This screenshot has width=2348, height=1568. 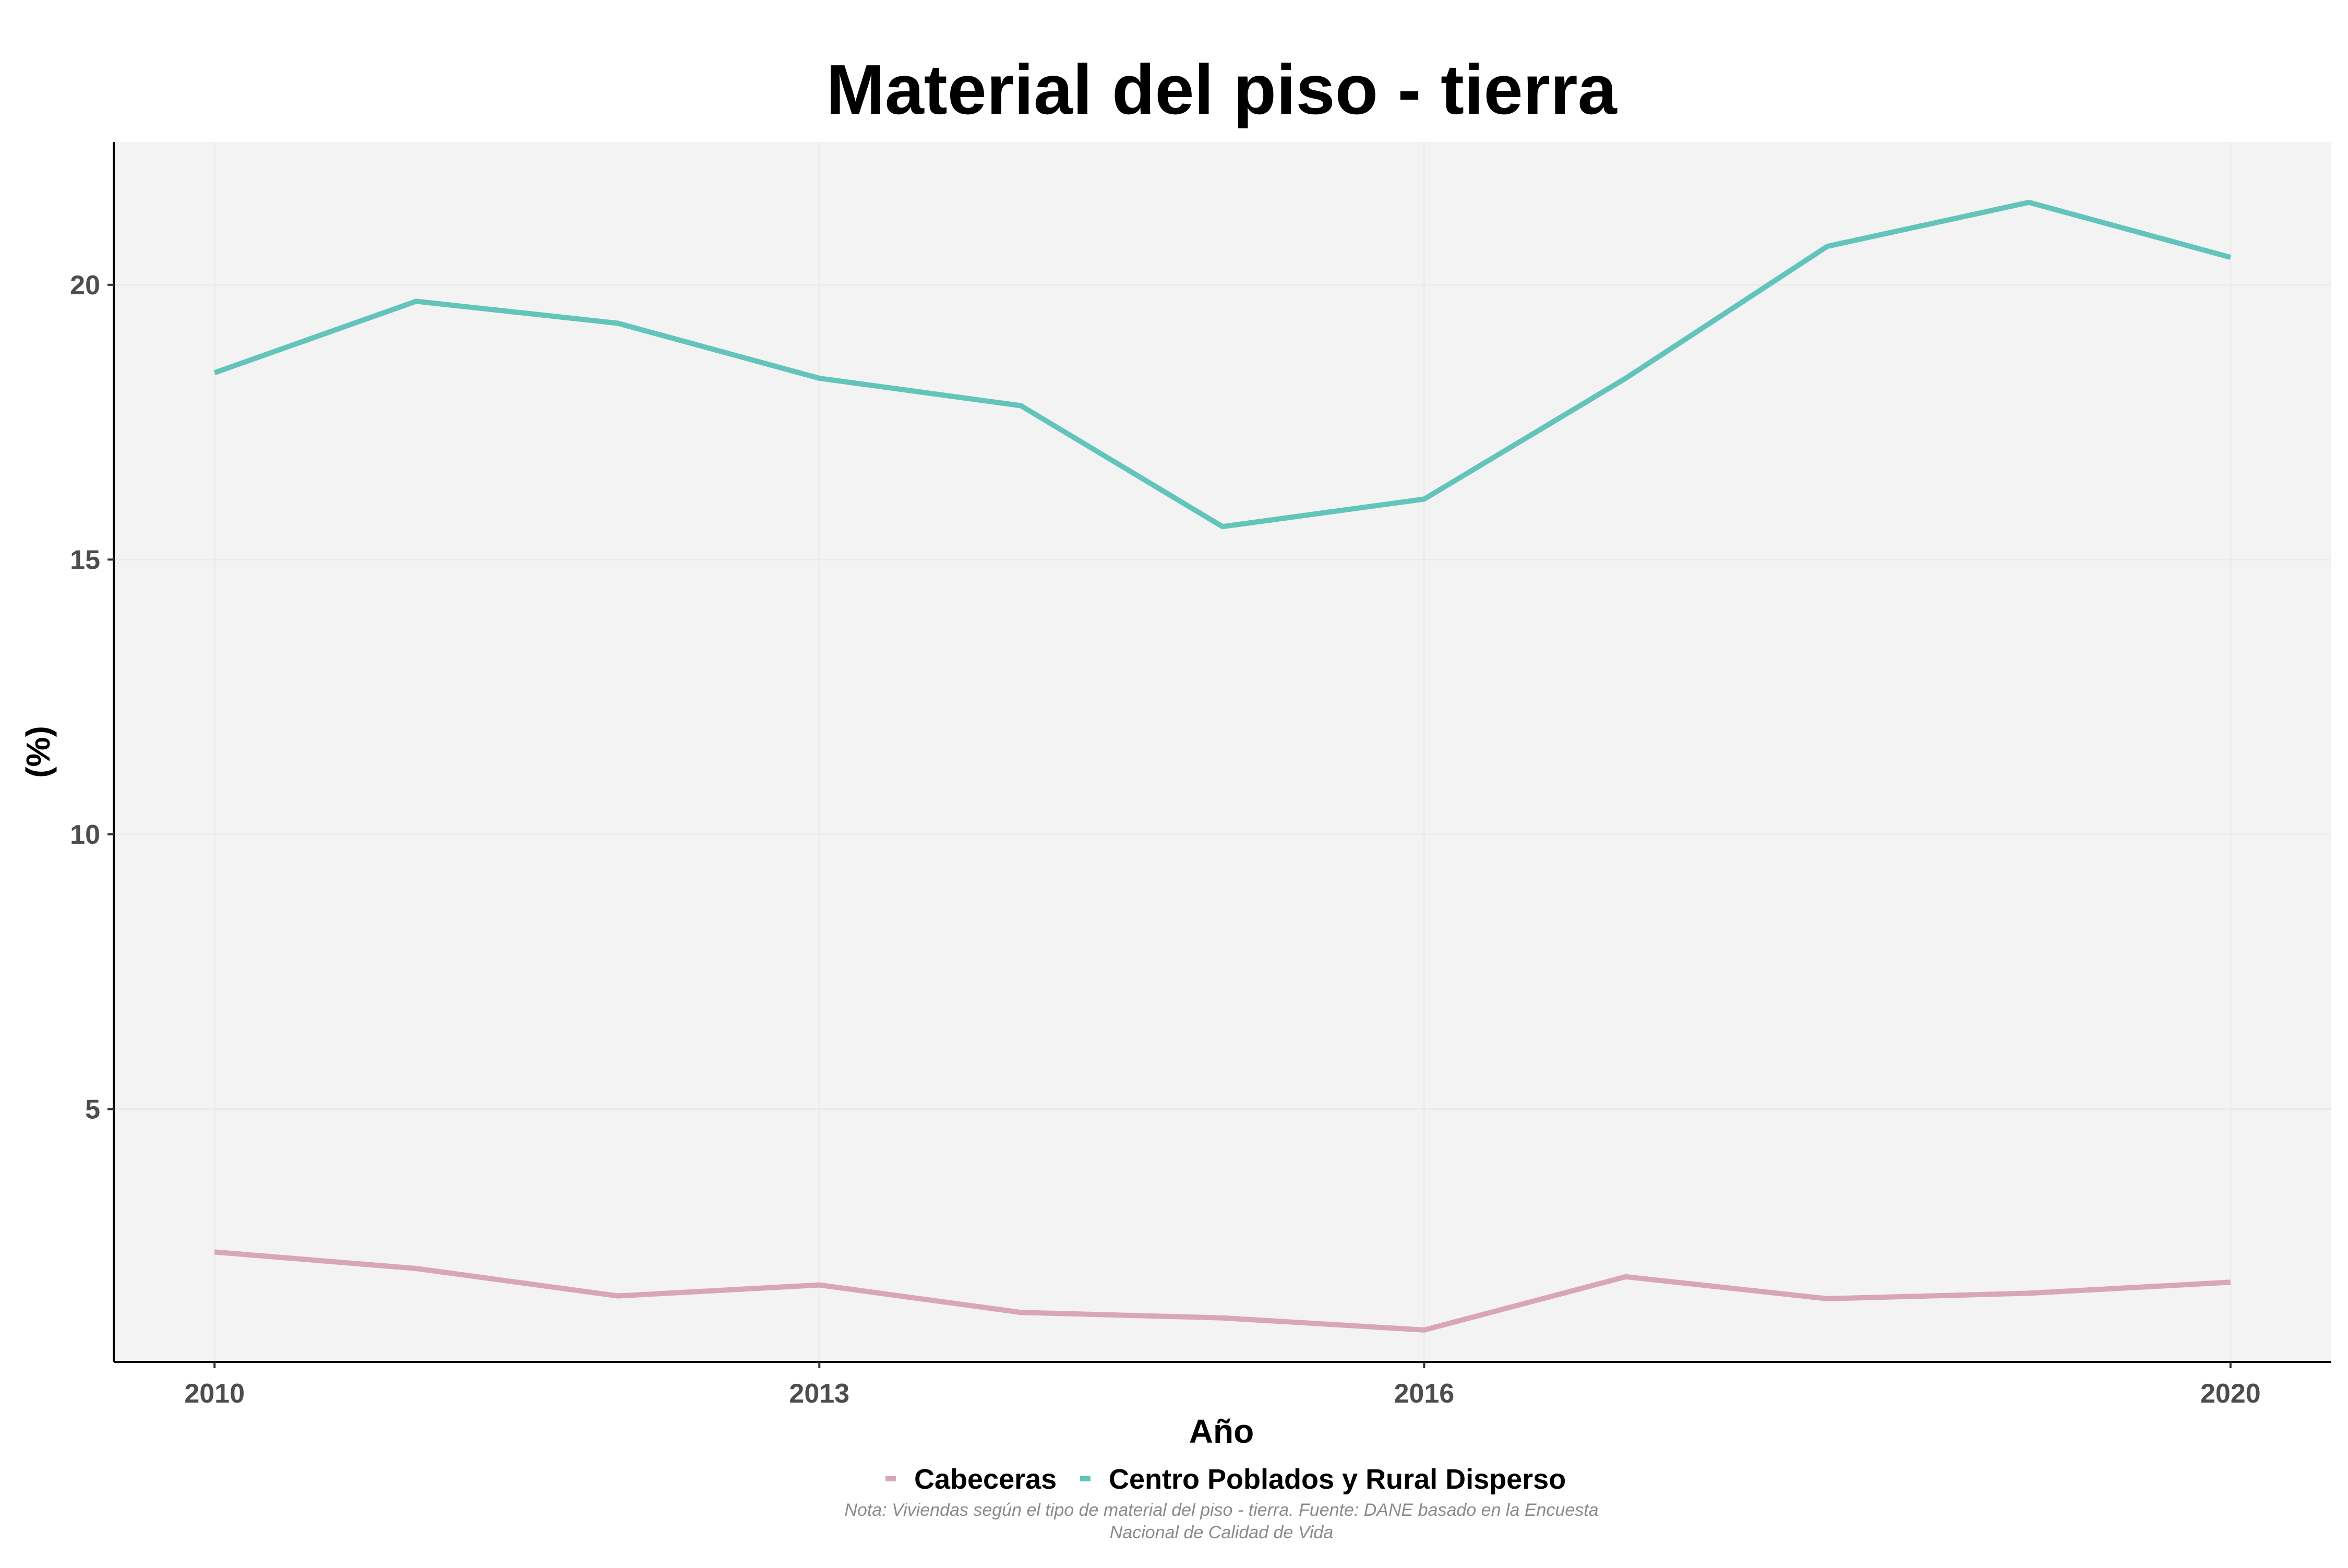 I want to click on x-tick-label: 2020, so click(x=2230, y=1394).